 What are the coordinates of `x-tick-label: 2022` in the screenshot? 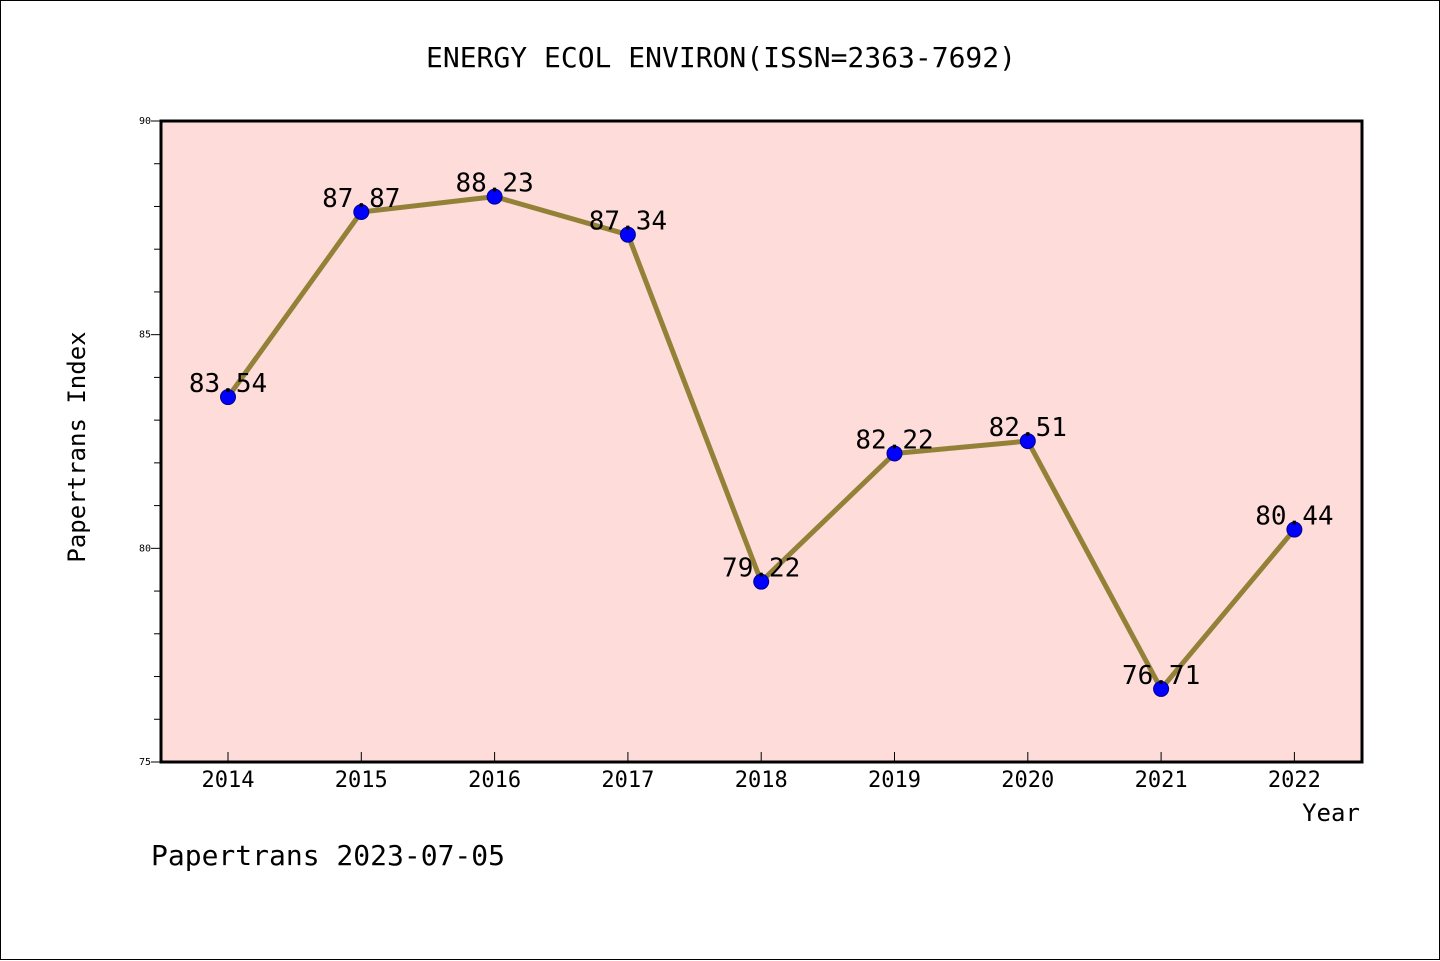 It's located at (1294, 780).